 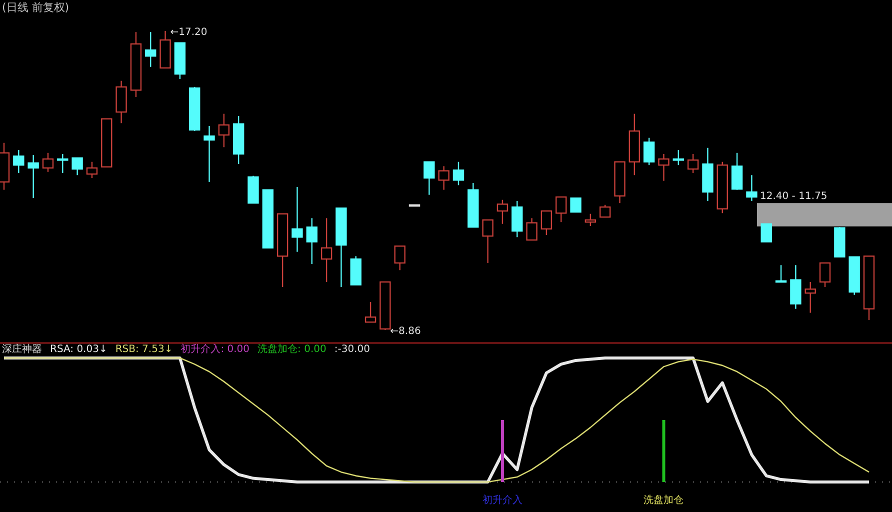 I want to click on chart-title: (日线 前复权), so click(x=36, y=7).